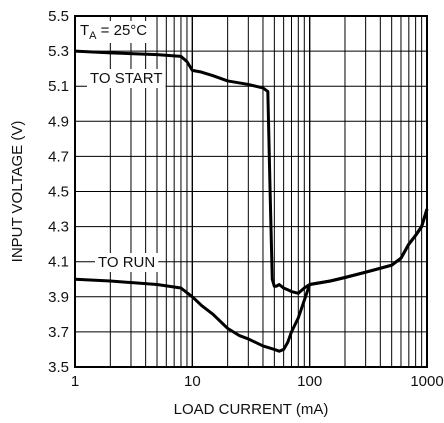 The width and height of the screenshot is (444, 423). What do you see at coordinates (58, 156) in the screenshot?
I see `y-tick-label: 4.7` at bounding box center [58, 156].